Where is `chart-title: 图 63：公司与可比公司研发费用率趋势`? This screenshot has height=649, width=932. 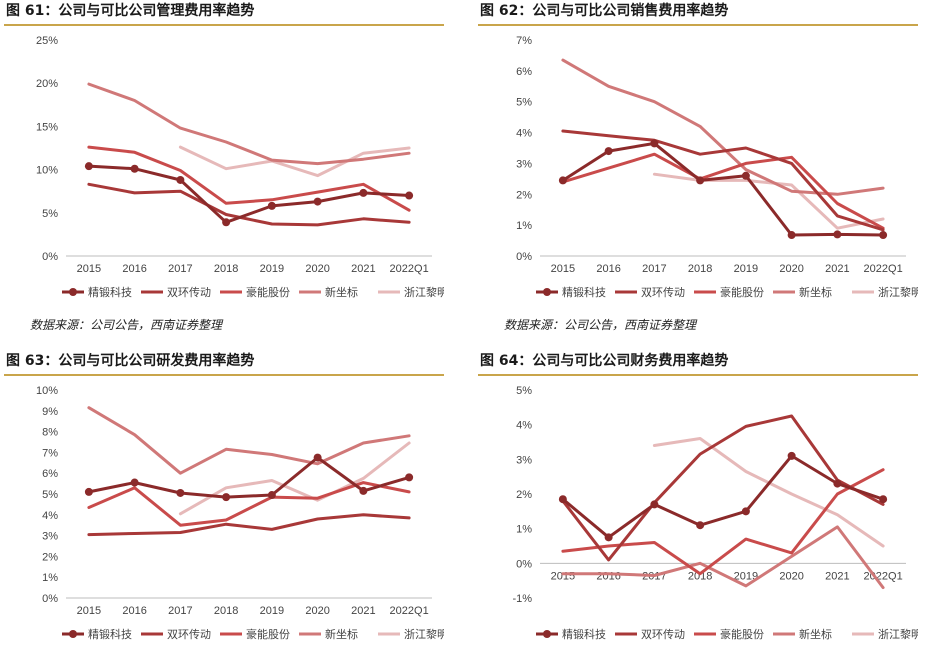 chart-title: 图 63：公司与可比公司研发费用率趋势 is located at coordinates (224, 363).